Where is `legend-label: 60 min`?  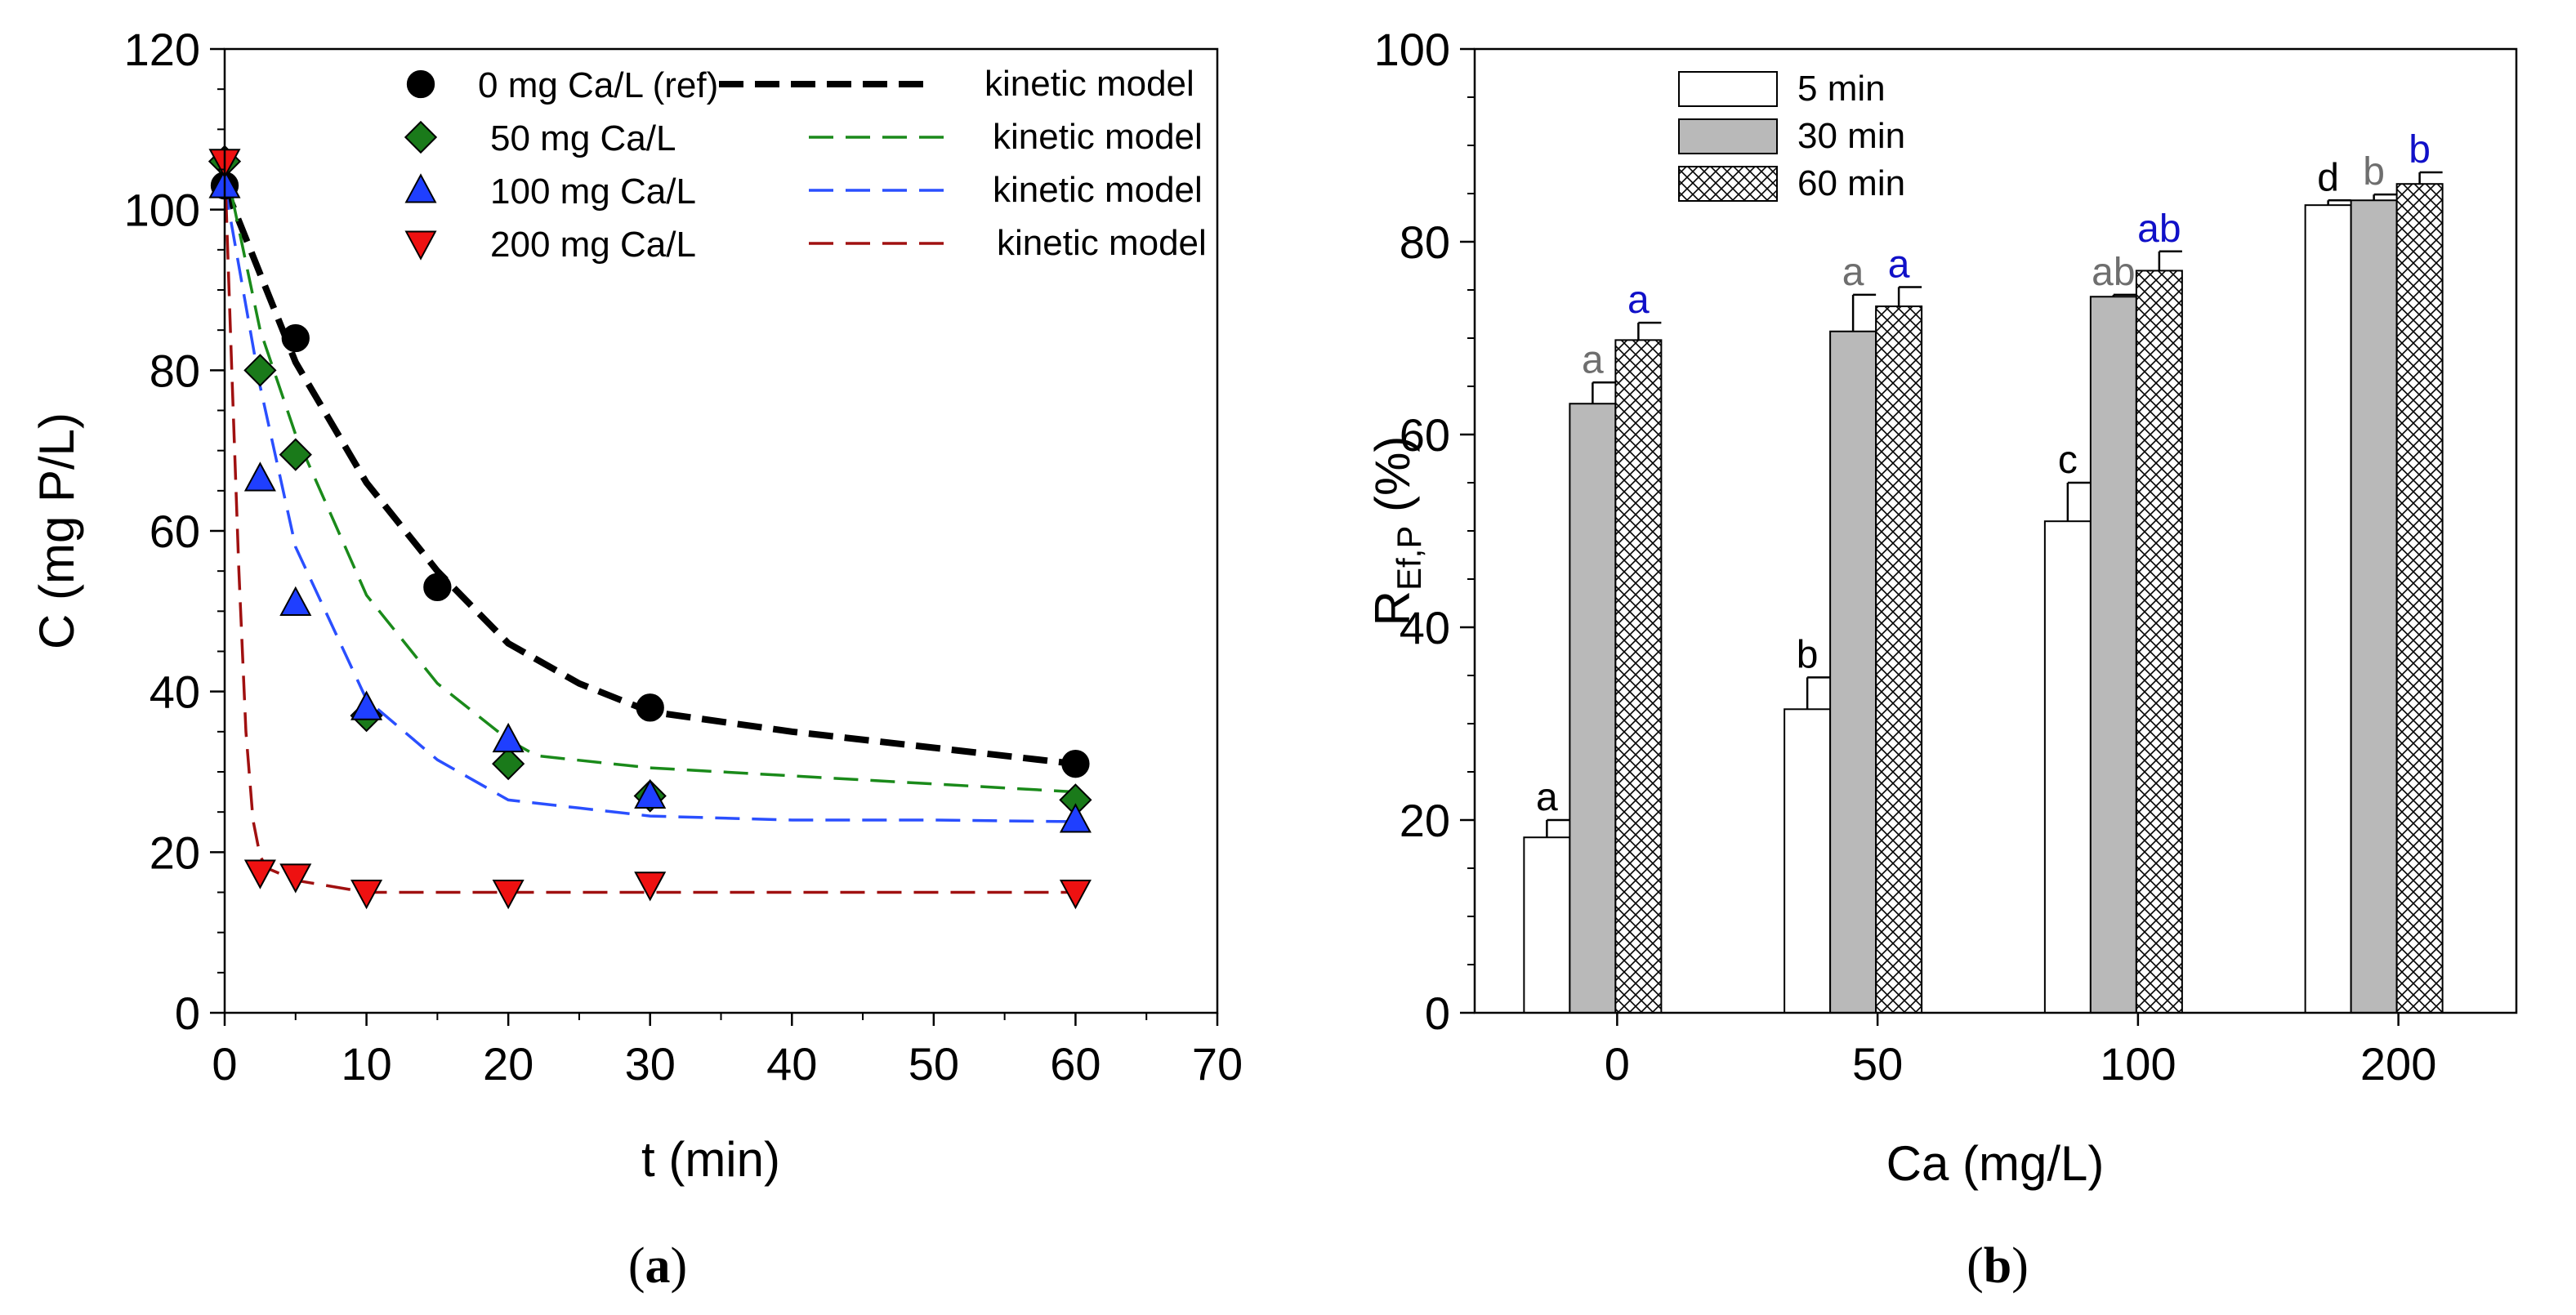
legend-label: 60 min is located at coordinates (1851, 183).